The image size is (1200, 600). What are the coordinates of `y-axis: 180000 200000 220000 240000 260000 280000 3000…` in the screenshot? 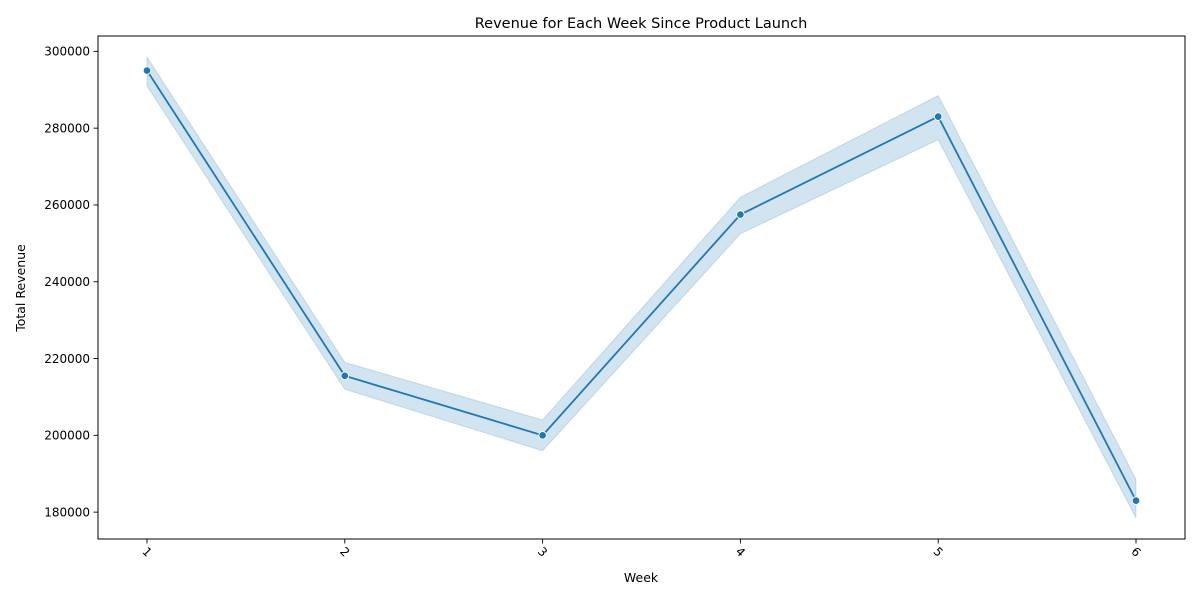 It's located at (71, 282).